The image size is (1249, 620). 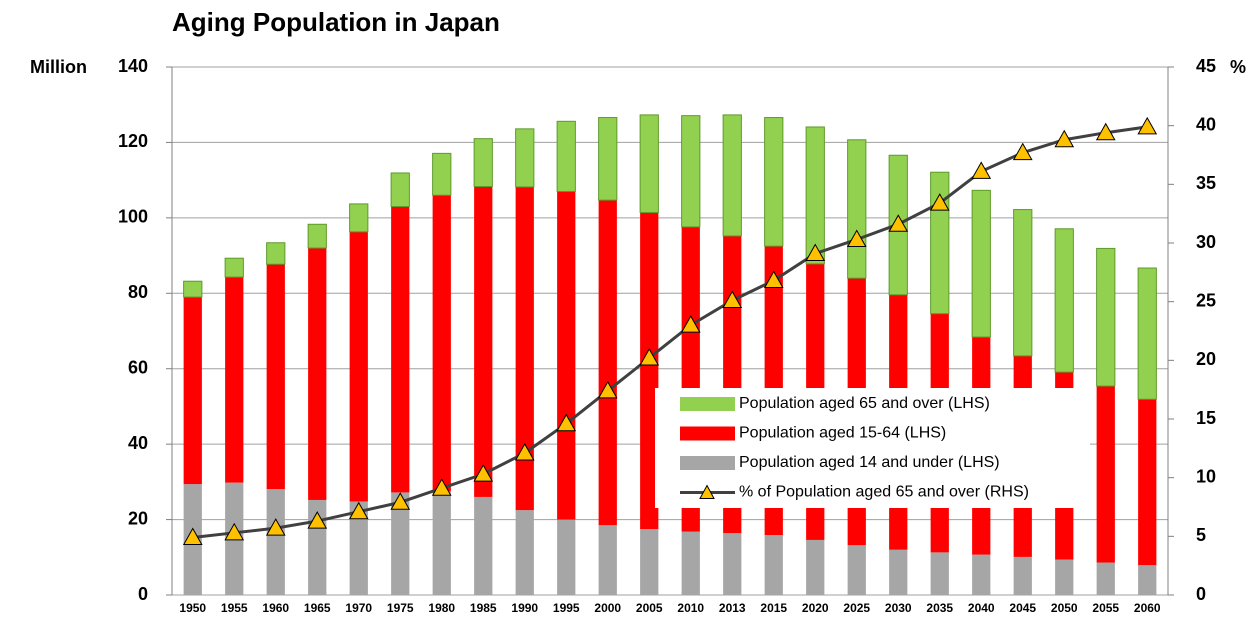 I want to click on x-tick-label: 2060, so click(x=1147, y=608).